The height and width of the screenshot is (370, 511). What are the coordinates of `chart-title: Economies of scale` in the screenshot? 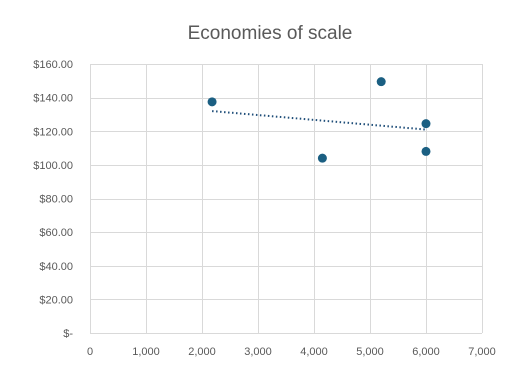 It's located at (270, 33).